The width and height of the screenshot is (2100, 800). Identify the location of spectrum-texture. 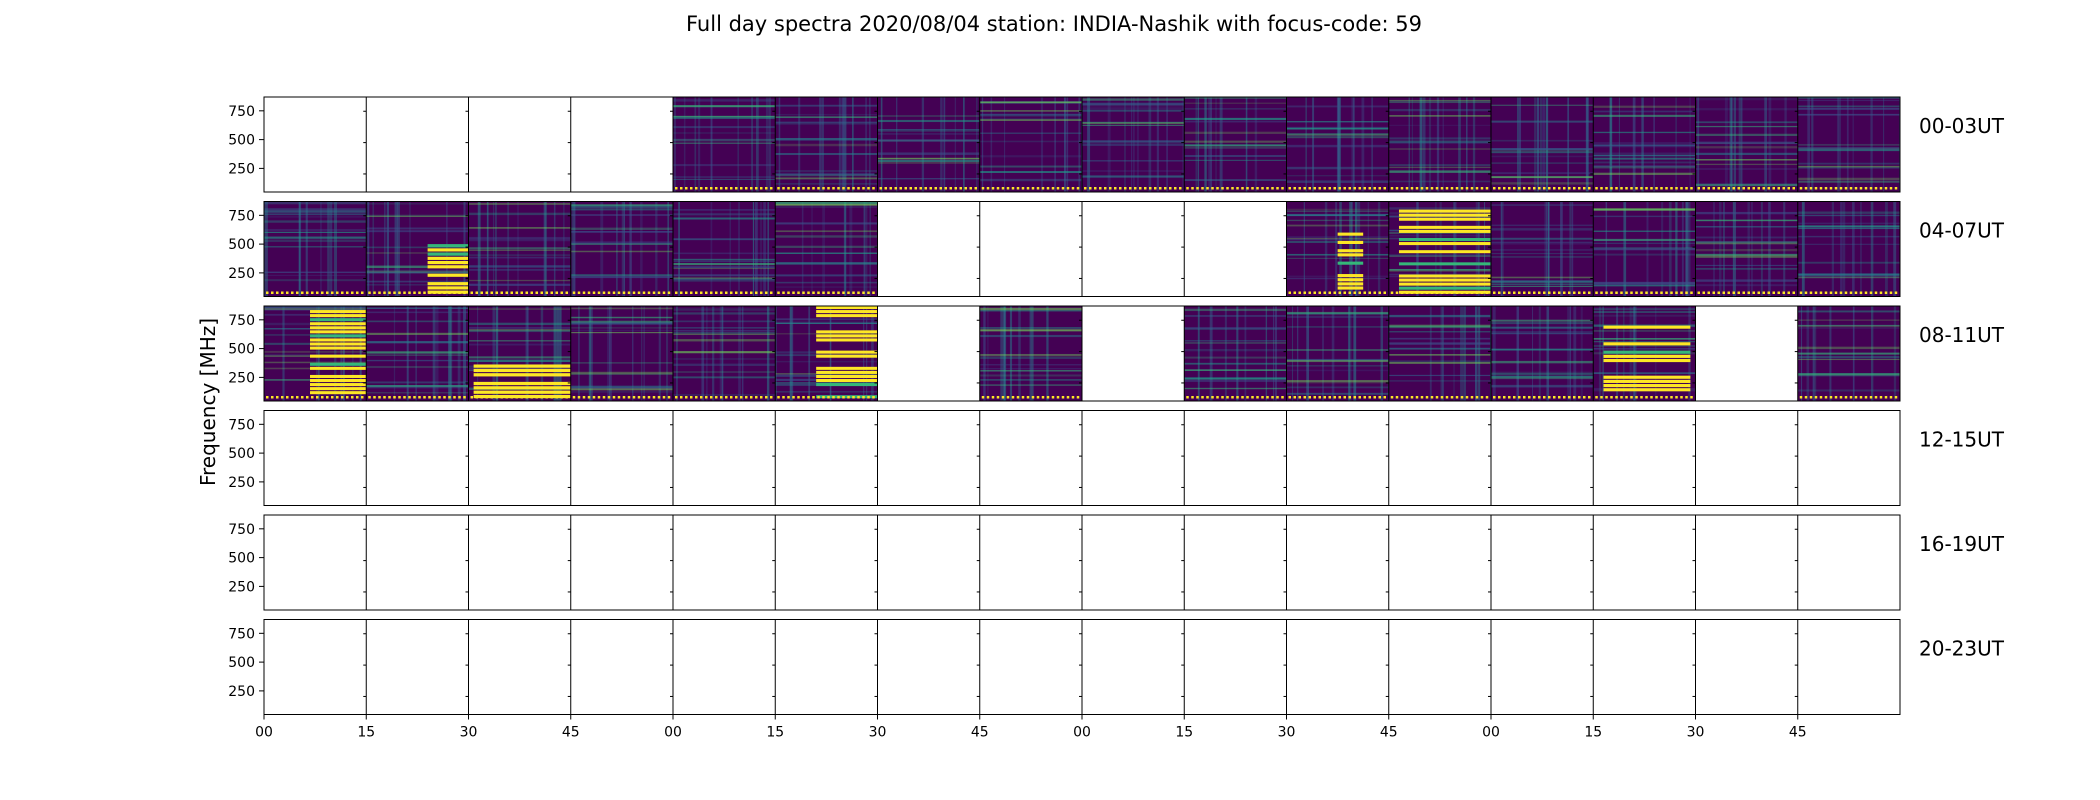
(724, 353).